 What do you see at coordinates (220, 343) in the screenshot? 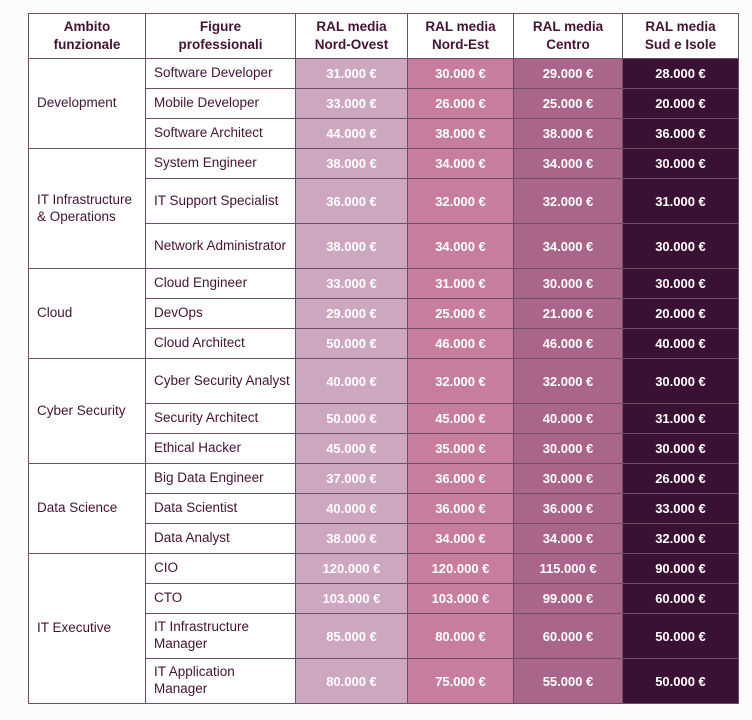
I see `role-cell: Cloud Architect` at bounding box center [220, 343].